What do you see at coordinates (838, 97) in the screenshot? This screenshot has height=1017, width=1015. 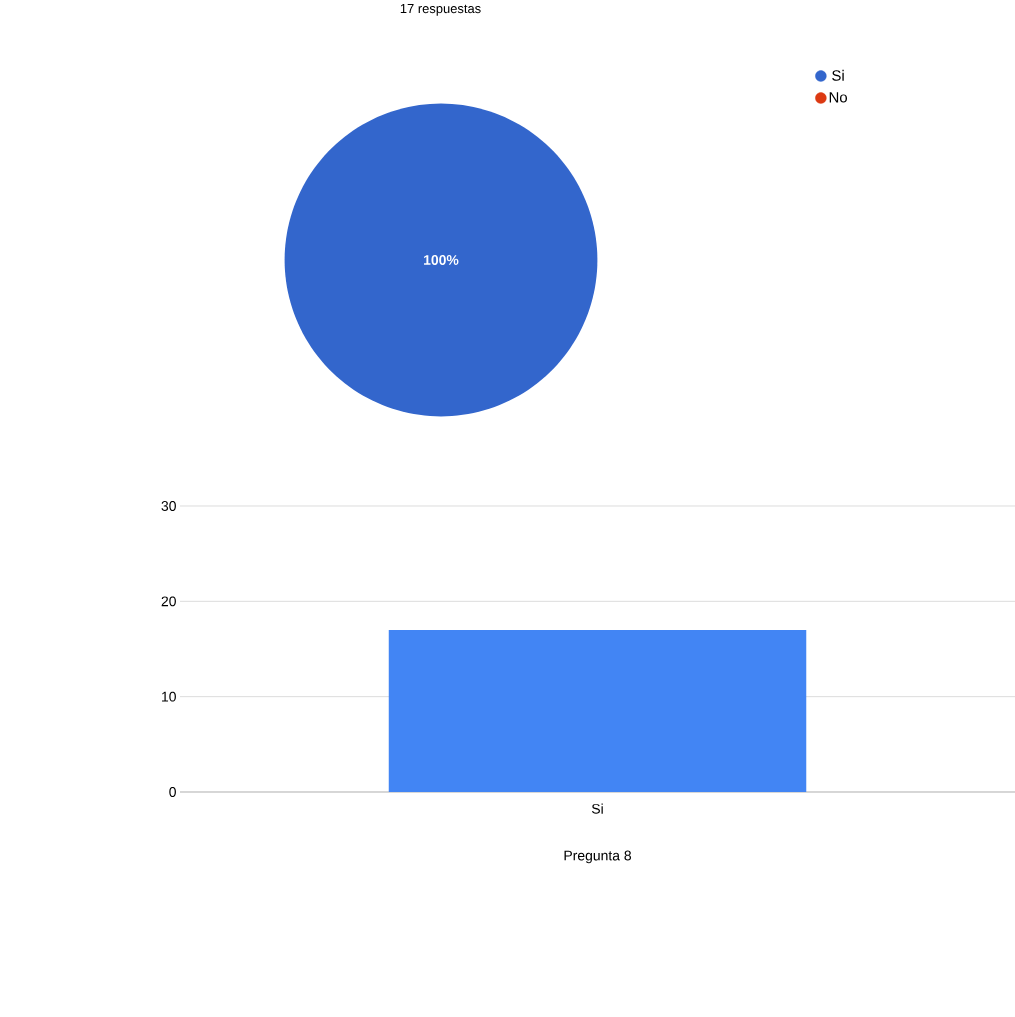 I see `legend-label: No` at bounding box center [838, 97].